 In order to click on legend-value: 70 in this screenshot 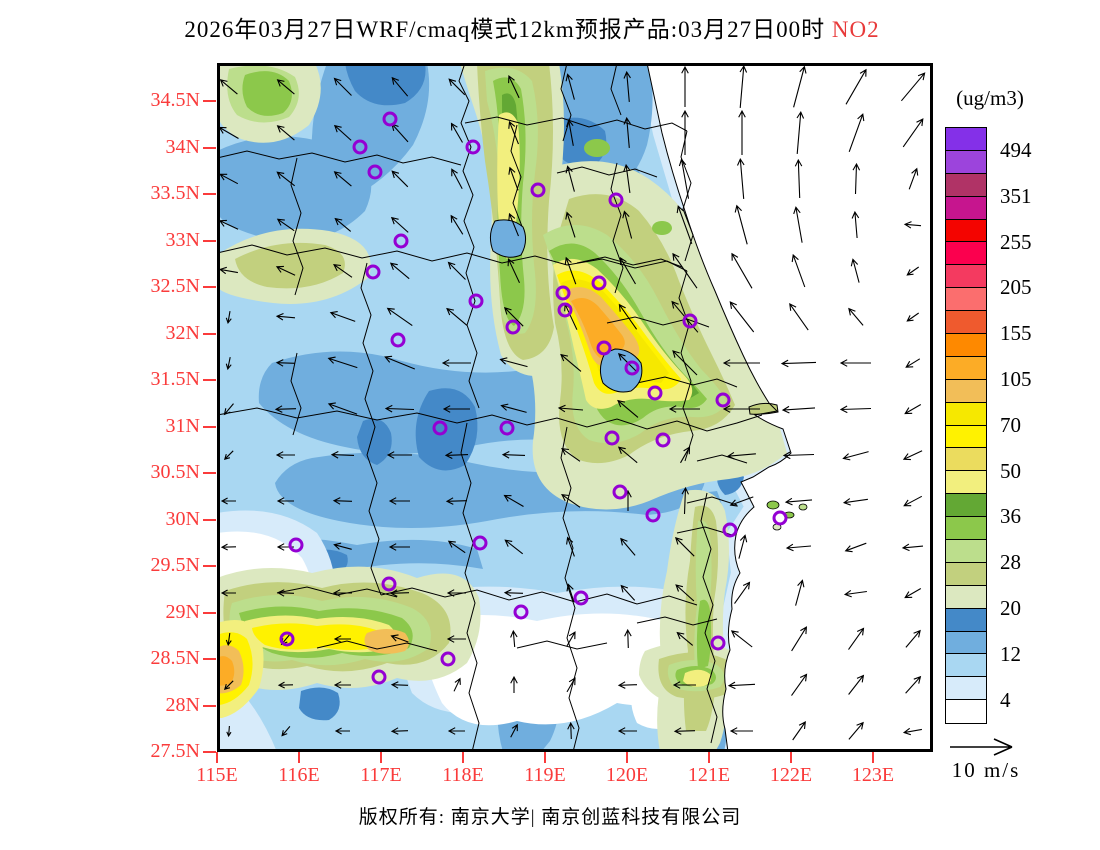, I will do `click(1010, 424)`.